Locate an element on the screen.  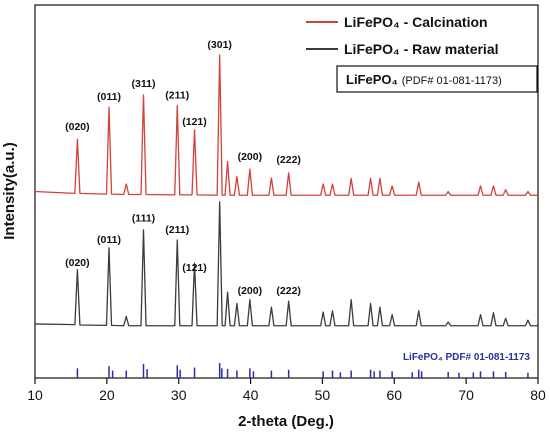
legend-label: LiFePO₄ - Raw material is located at coordinates (421, 49).